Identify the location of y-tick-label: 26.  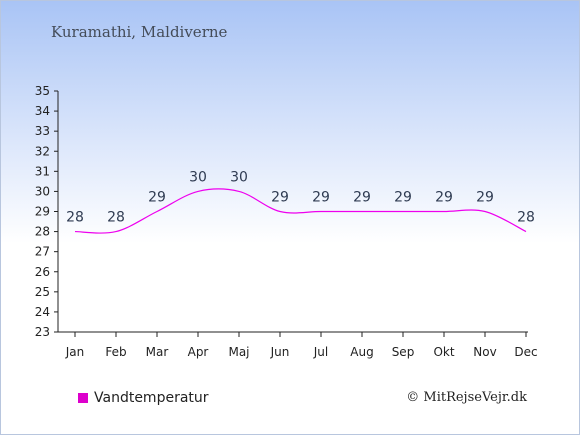
(42, 272).